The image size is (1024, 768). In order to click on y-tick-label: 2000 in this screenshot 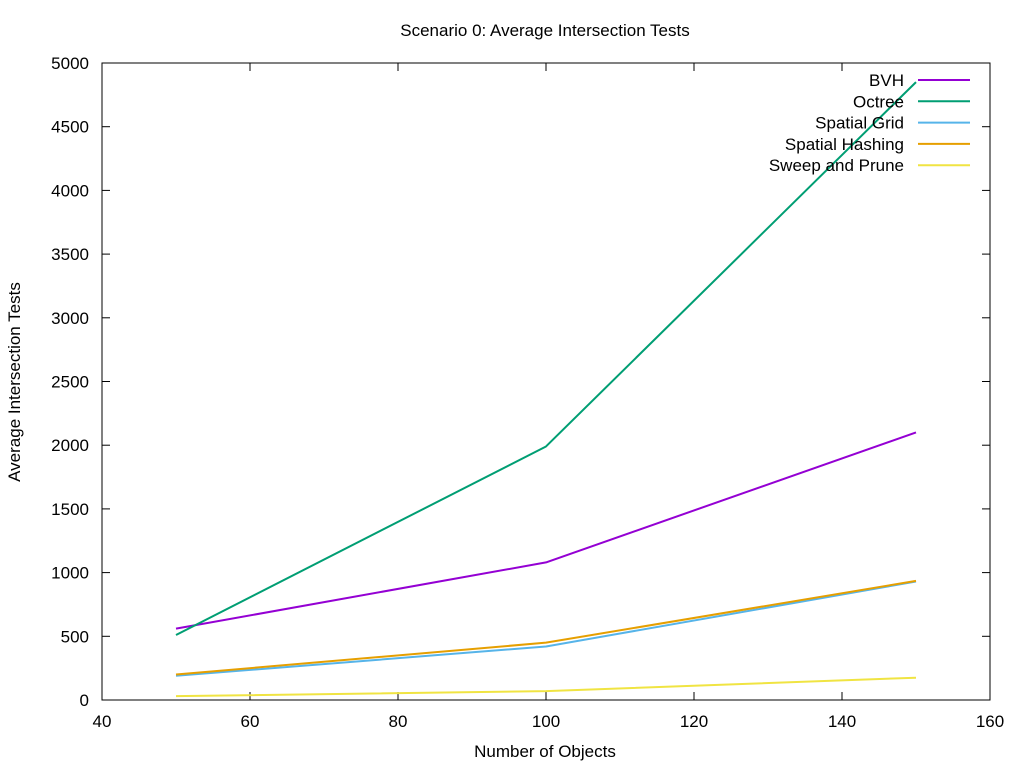, I will do `click(70, 445)`.